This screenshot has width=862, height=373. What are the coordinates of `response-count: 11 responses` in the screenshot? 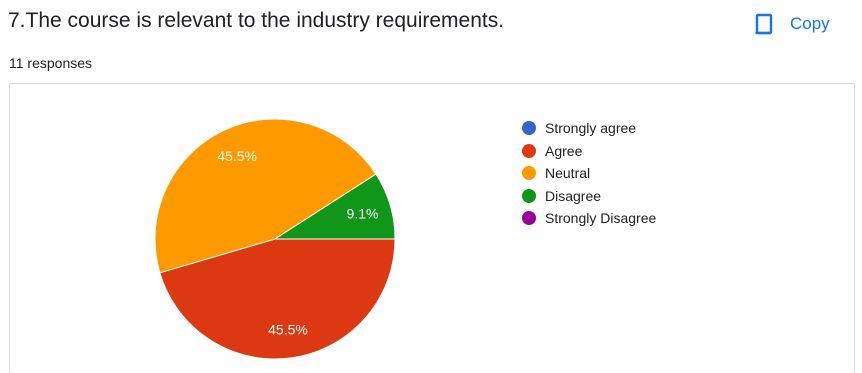 It's located at (51, 63).